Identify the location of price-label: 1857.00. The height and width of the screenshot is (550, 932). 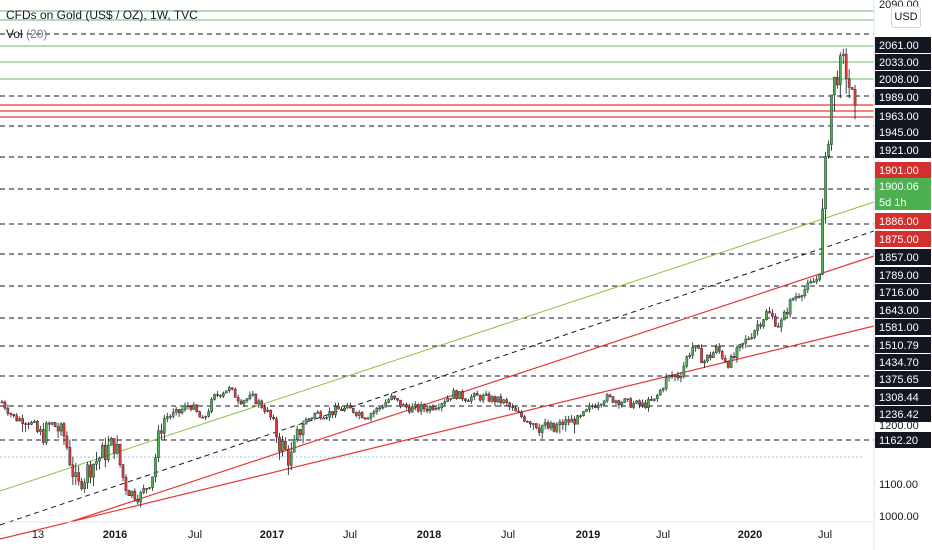
(899, 258).